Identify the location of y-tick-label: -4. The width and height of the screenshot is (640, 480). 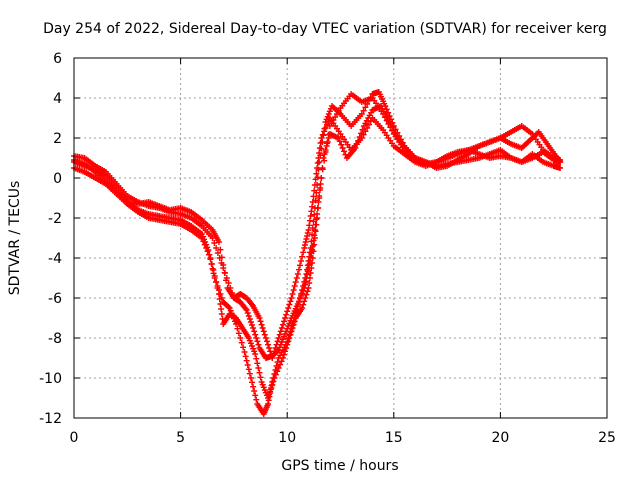
(55, 259).